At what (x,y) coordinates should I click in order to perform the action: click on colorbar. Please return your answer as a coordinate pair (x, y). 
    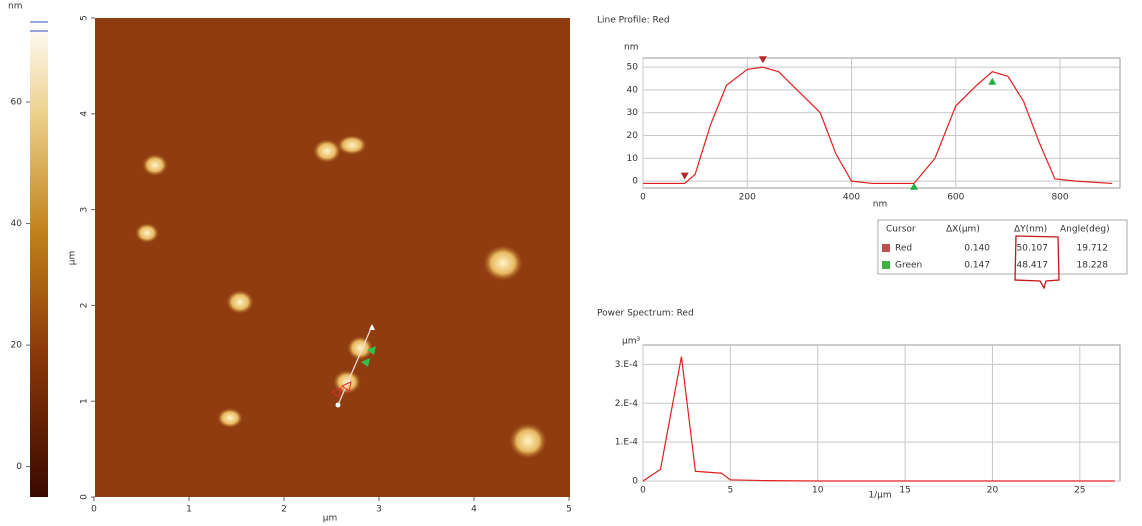
    Looking at the image, I should click on (39, 258).